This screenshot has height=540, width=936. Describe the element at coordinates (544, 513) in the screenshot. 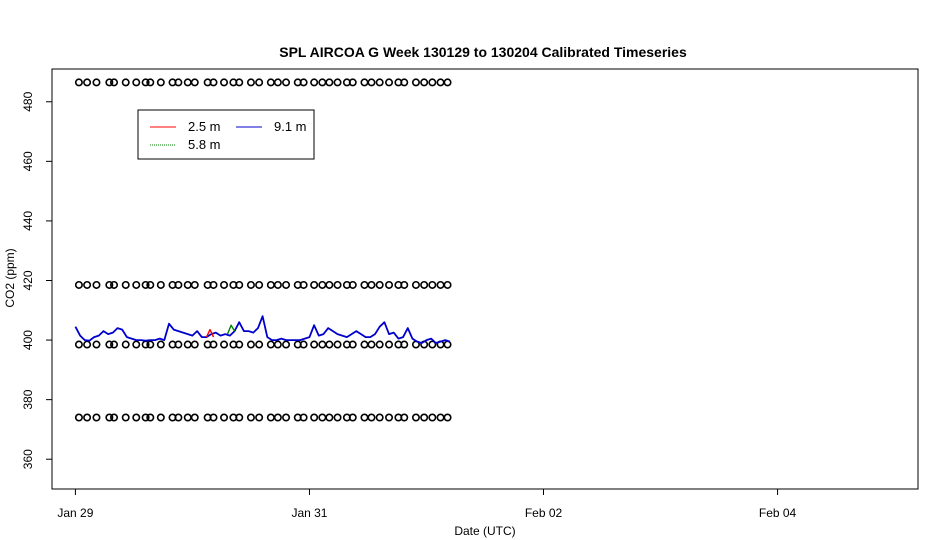

I see `x-tick-label: Feb 02` at that location.